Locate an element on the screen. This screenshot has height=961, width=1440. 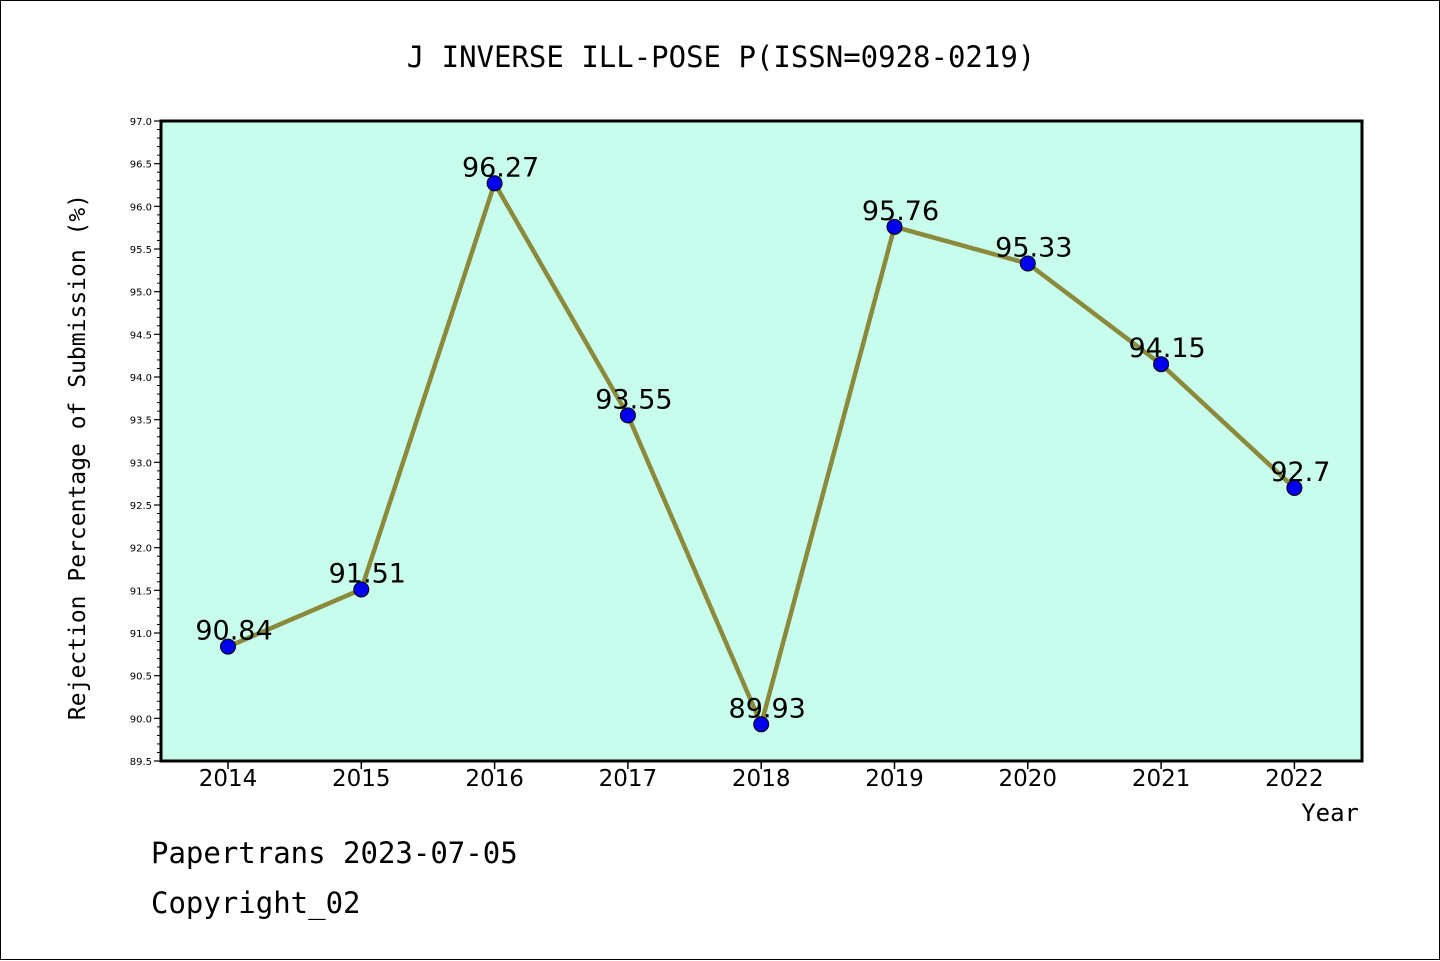
y-tick-label: 90.0 is located at coordinates (141, 719).